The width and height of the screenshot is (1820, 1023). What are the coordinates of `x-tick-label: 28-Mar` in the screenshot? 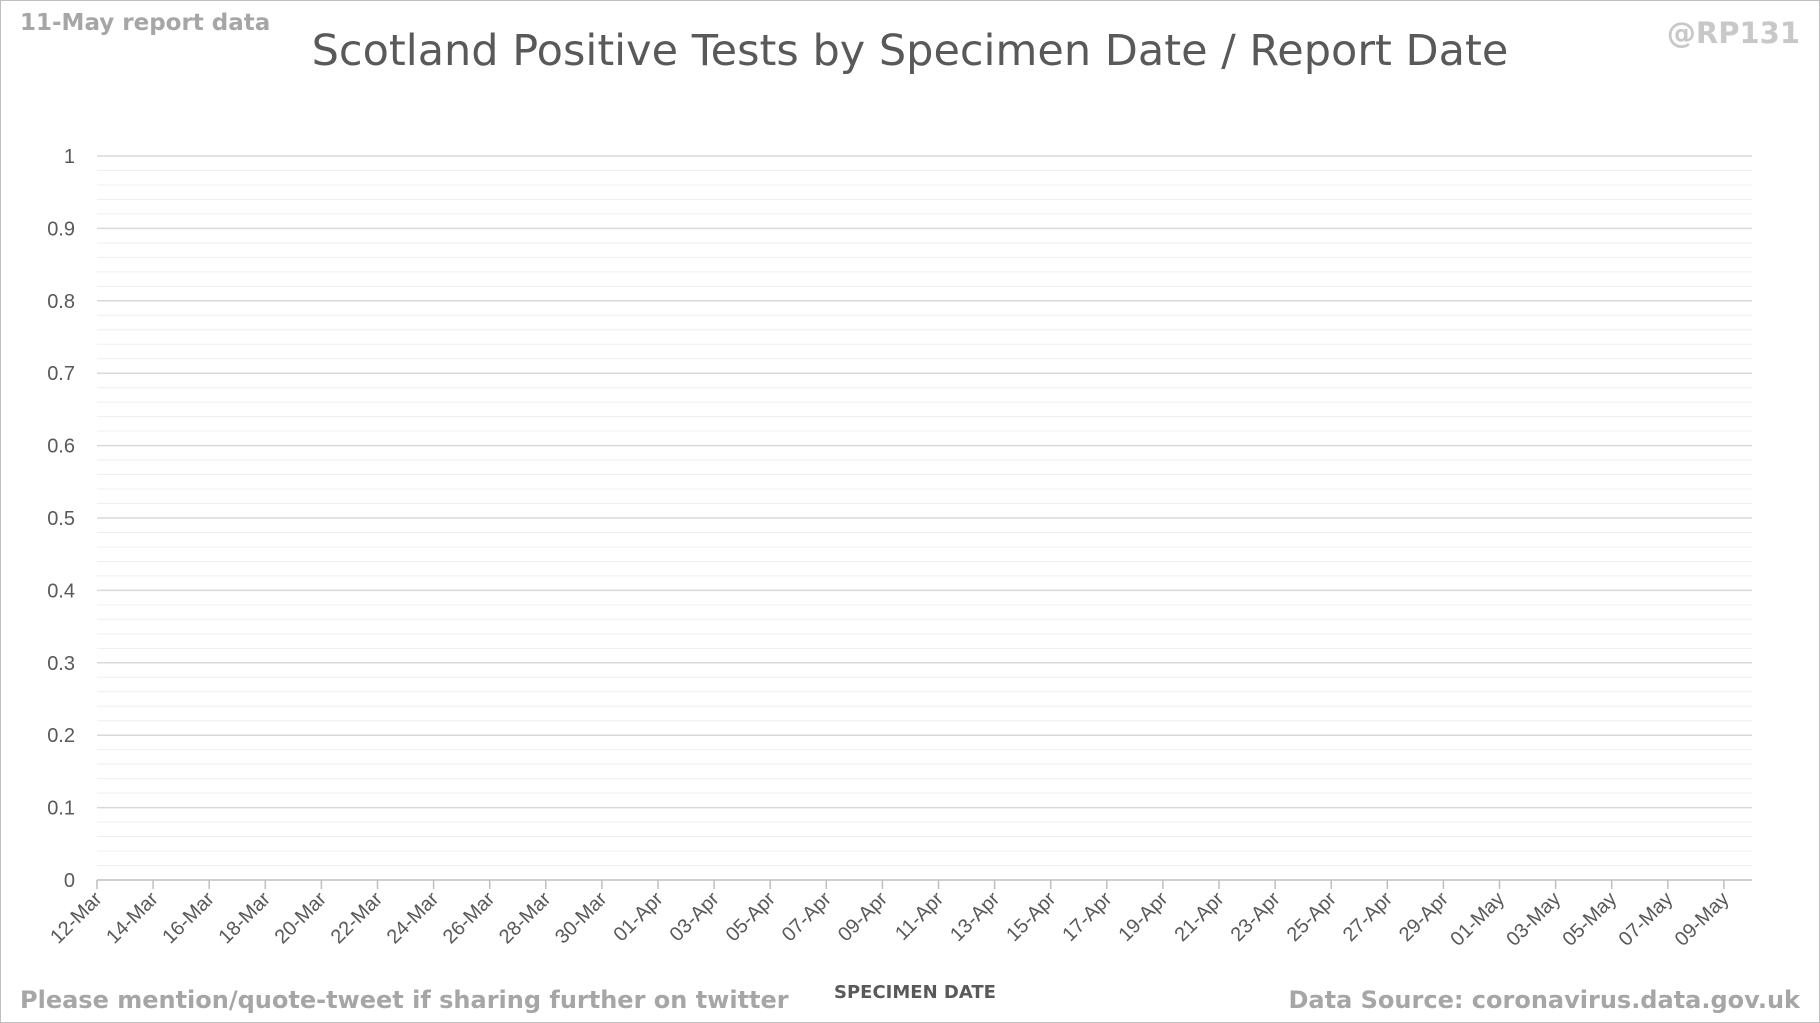 It's located at (525, 918).